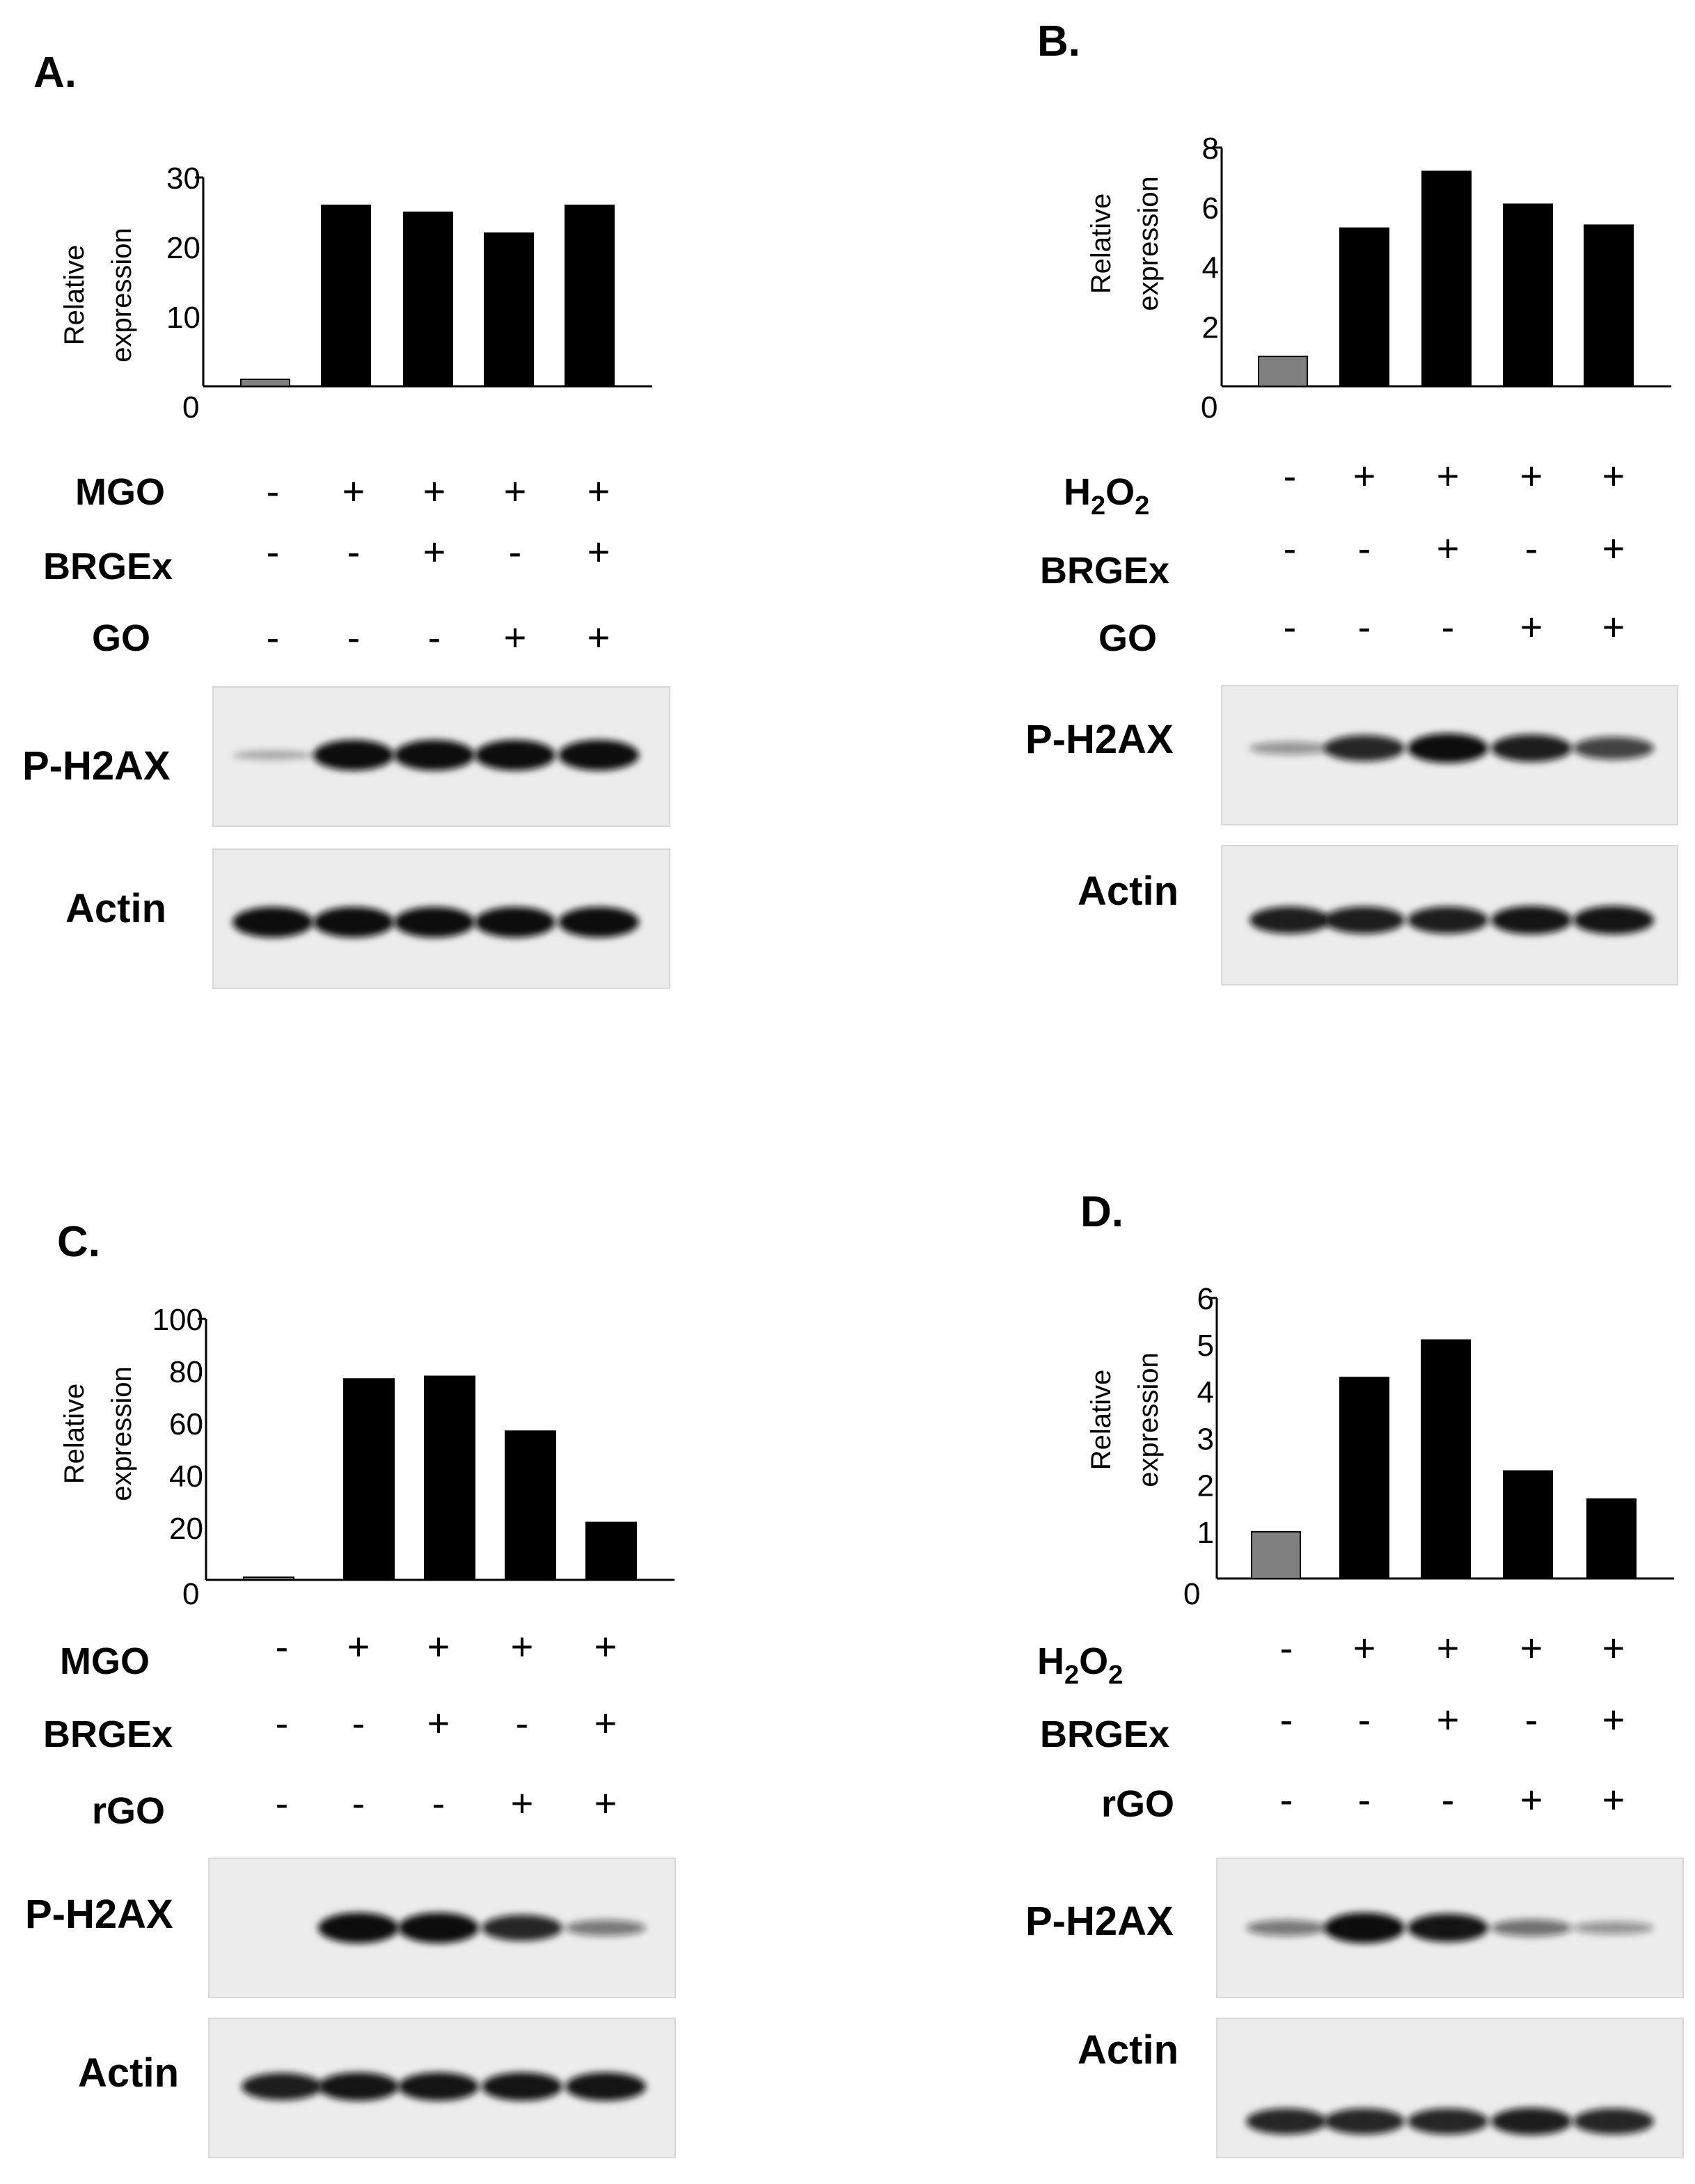  Describe the element at coordinates (99, 1915) in the screenshot. I see `blot-label: P-H2AX` at that location.